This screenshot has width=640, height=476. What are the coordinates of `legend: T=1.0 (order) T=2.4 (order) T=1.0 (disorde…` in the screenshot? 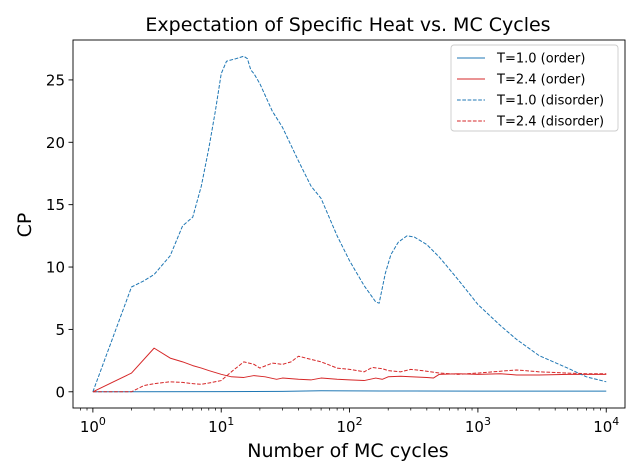 It's located at (534, 88).